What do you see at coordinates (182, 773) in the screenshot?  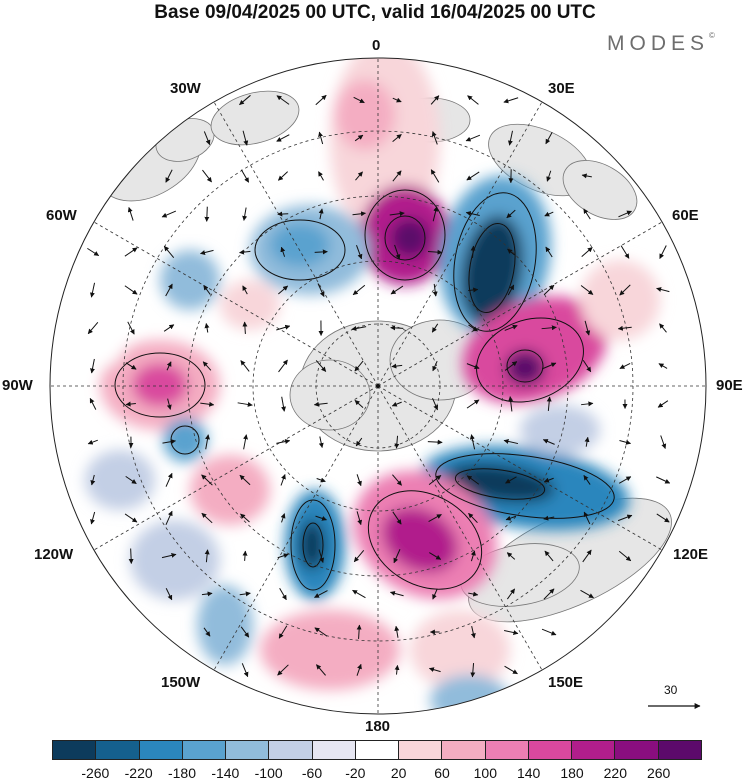 I see `colorbar-tick-label: -180` at bounding box center [182, 773].